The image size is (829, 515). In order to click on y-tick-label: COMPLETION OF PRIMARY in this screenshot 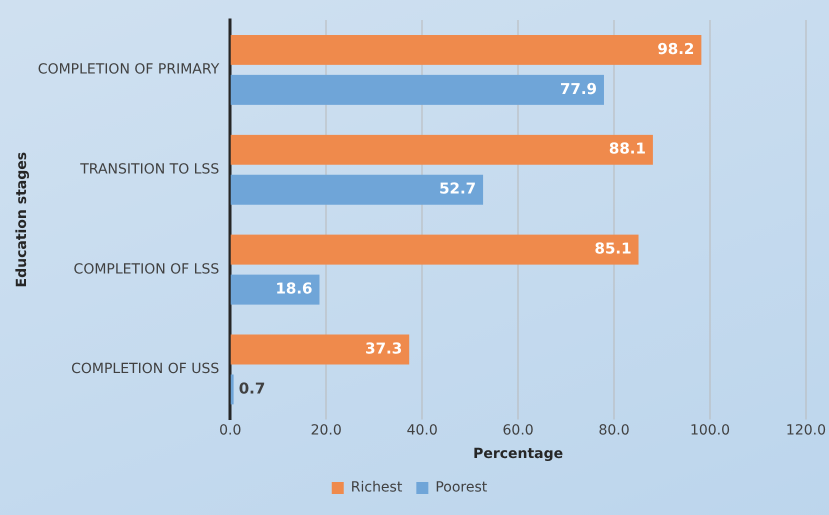, I will do `click(129, 70)`.